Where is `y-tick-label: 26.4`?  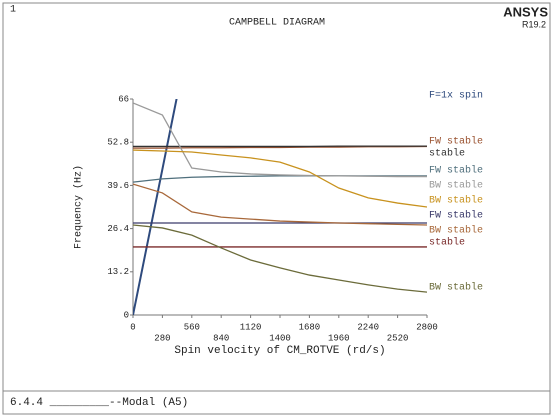
y-tick-label: 26.4 is located at coordinates (118, 229).